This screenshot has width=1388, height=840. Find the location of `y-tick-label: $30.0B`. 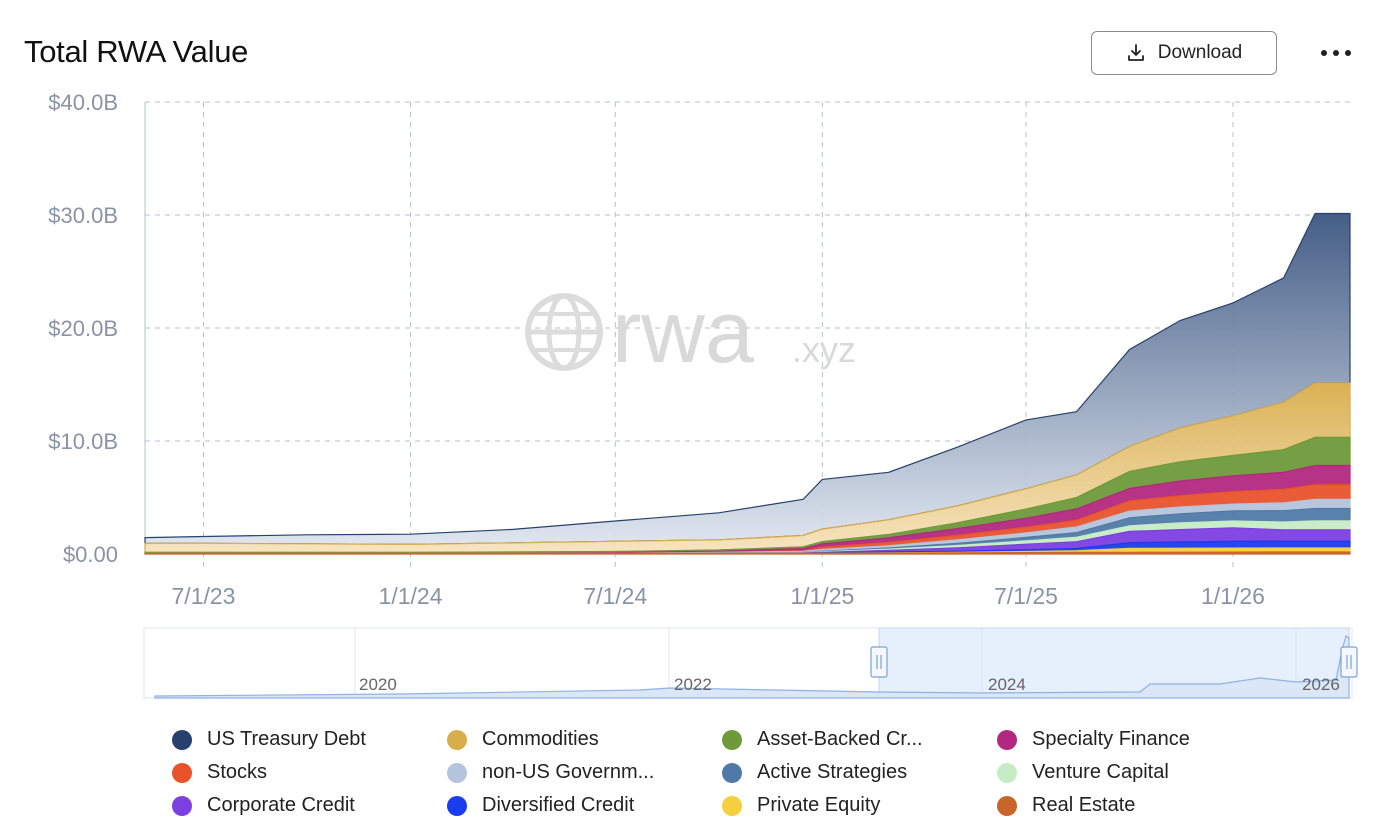

y-tick-label: $30.0B is located at coordinates (83, 215).